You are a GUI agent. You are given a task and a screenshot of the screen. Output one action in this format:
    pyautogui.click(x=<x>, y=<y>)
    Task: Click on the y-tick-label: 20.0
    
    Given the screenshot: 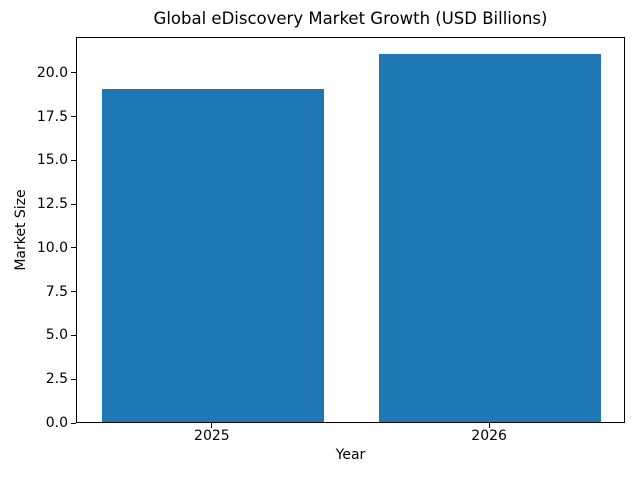 What is the action you would take?
    pyautogui.click(x=52, y=72)
    